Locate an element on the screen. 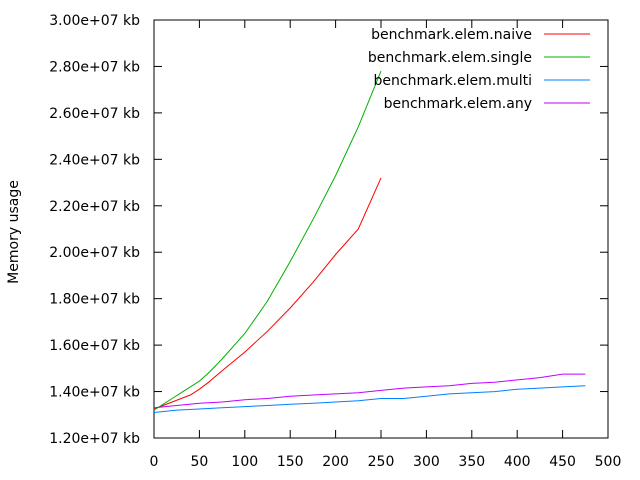 This screenshot has width=640, height=480. x-tick-label: 350 is located at coordinates (471, 462).